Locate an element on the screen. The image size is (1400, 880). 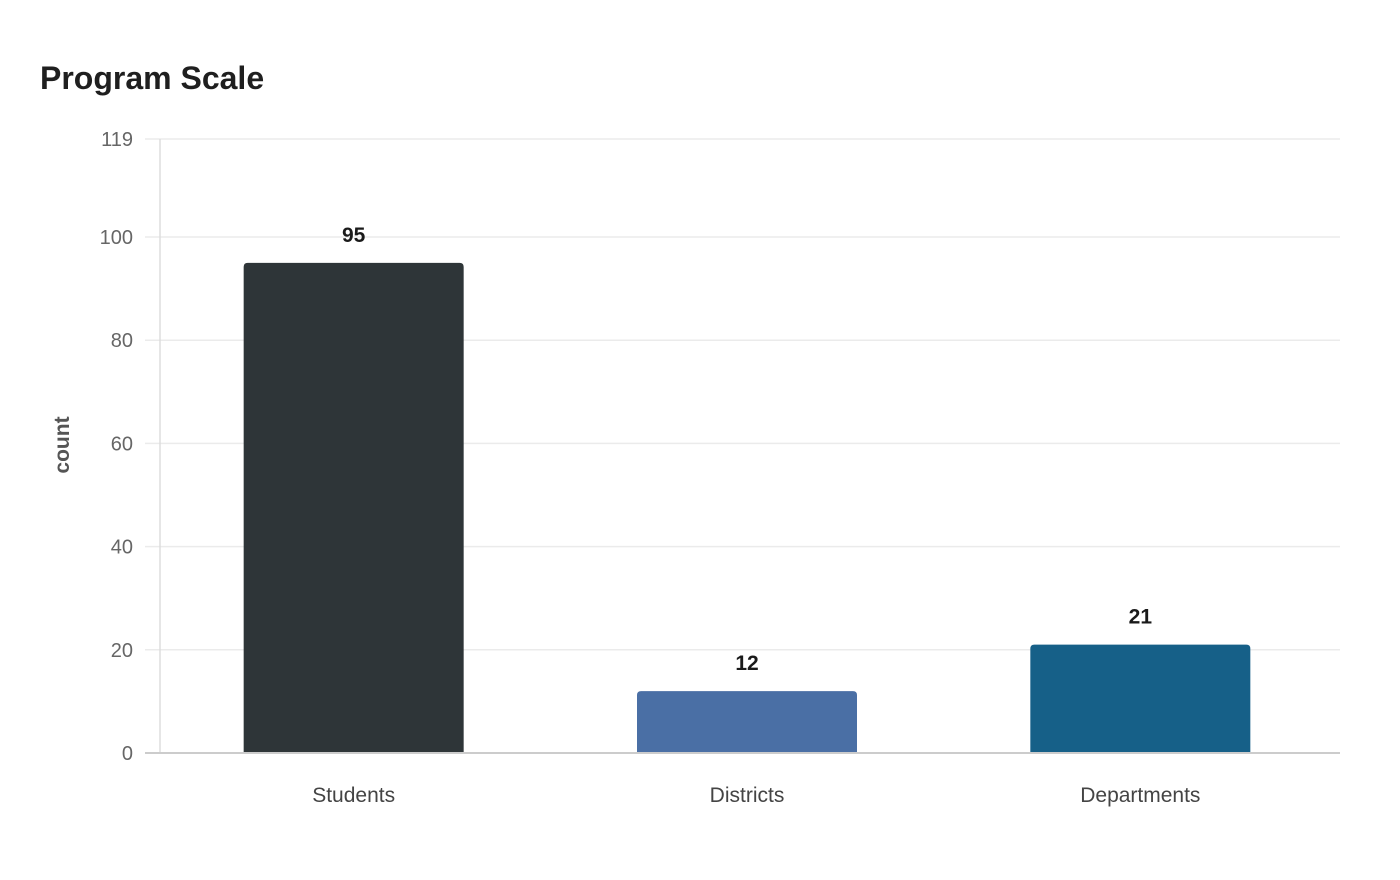
y-tick-label: 80 is located at coordinates (122, 341).